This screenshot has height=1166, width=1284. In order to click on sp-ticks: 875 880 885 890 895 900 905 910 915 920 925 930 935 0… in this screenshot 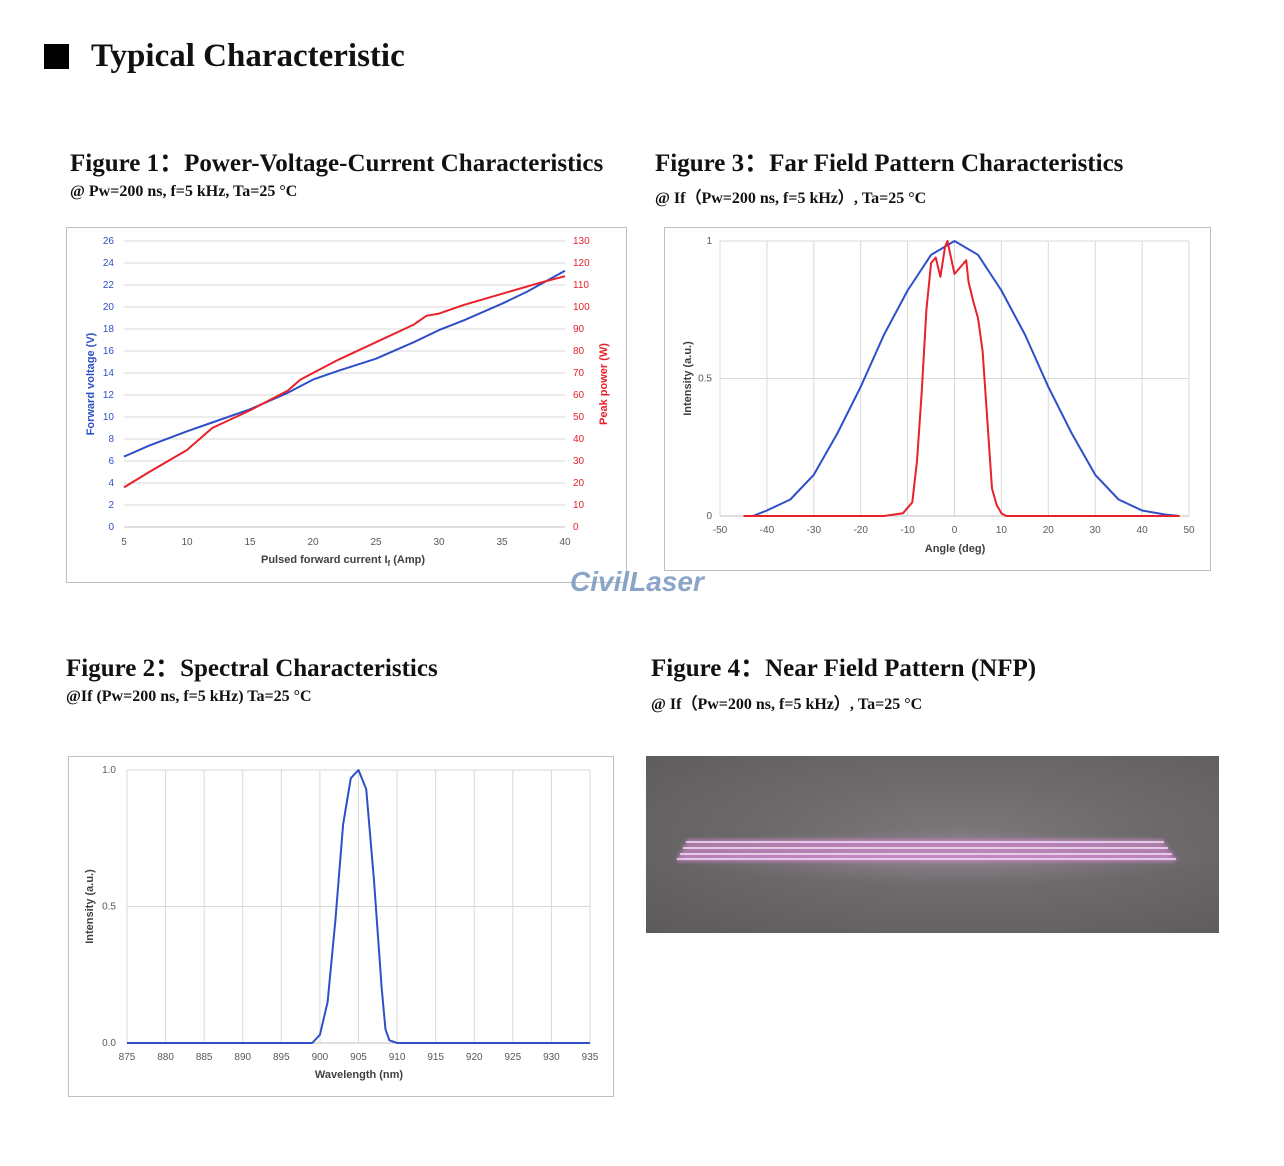, I will do `click(350, 914)`.